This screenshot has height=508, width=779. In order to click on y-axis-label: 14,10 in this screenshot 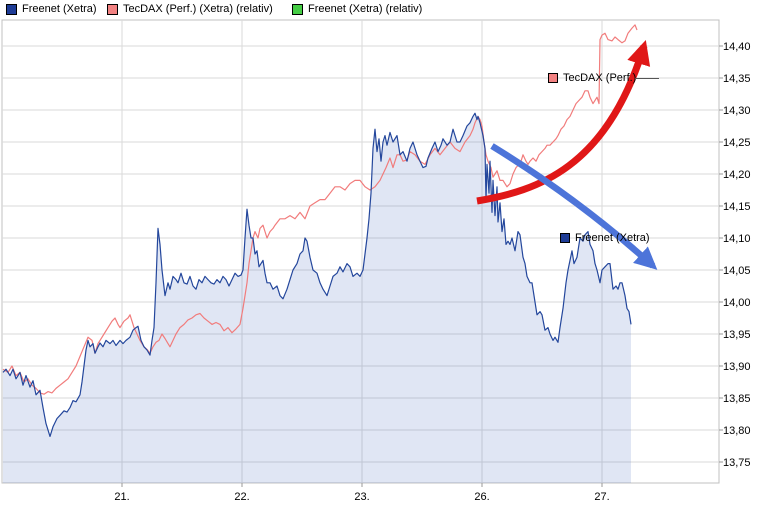, I will do `click(737, 239)`.